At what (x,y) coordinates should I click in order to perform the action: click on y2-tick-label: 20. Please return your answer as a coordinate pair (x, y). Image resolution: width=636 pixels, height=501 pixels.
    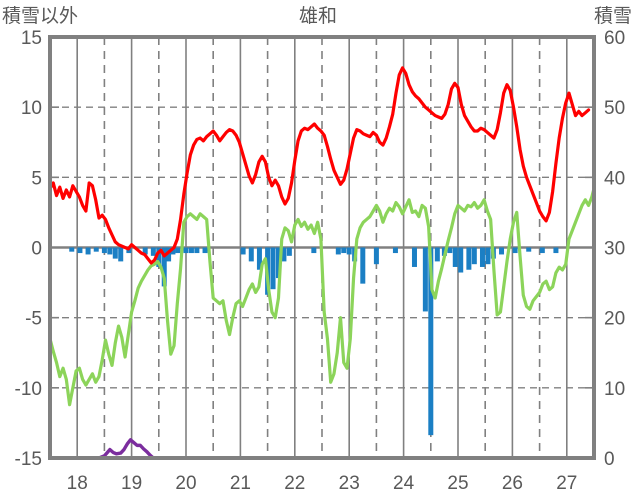
    Looking at the image, I should click on (614, 319).